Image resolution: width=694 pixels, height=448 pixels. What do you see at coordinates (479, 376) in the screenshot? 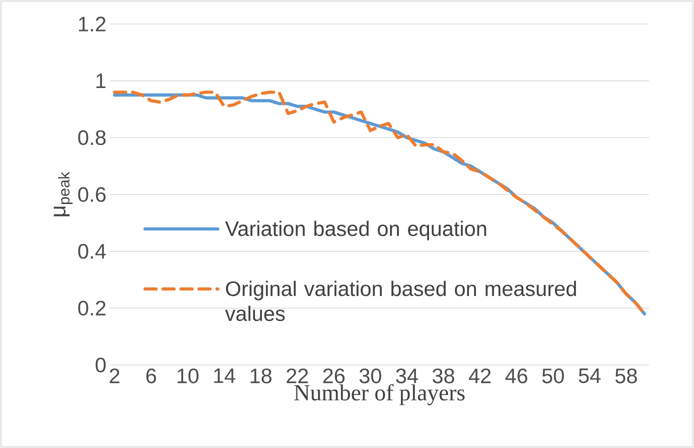
I see `x-tick-label: 42` at bounding box center [479, 376].